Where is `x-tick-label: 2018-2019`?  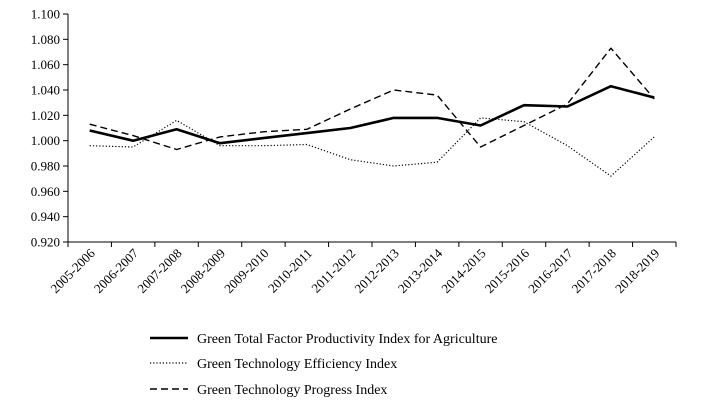
x-tick-label: 2018-2019 is located at coordinates (637, 271).